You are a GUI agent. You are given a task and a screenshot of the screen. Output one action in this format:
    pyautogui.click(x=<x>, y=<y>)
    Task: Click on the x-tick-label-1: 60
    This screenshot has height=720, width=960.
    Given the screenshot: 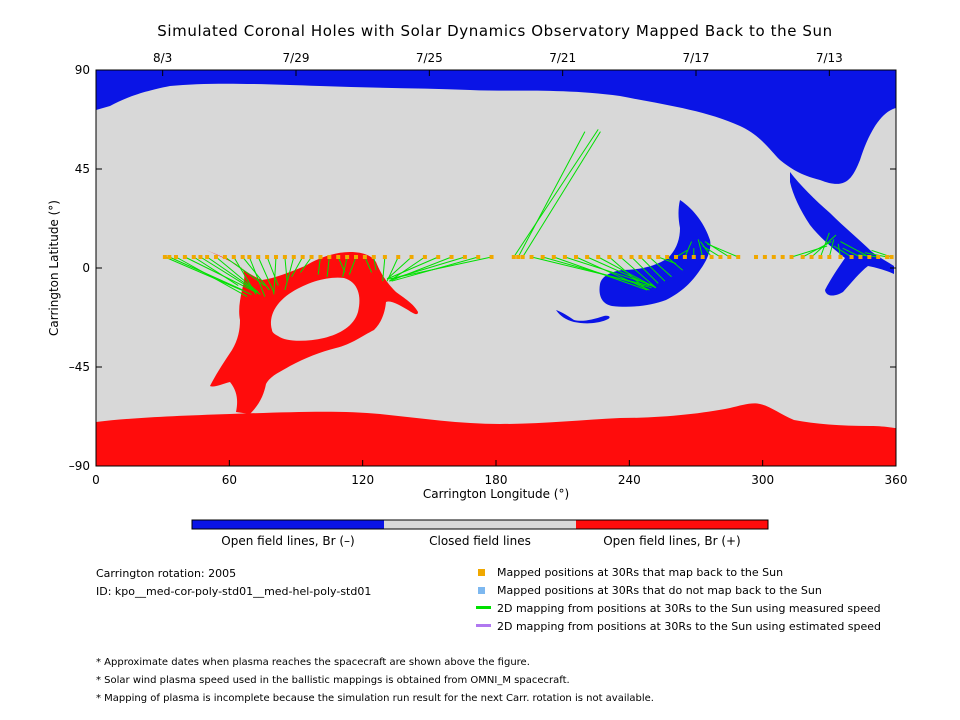 What is the action you would take?
    pyautogui.click(x=229, y=480)
    